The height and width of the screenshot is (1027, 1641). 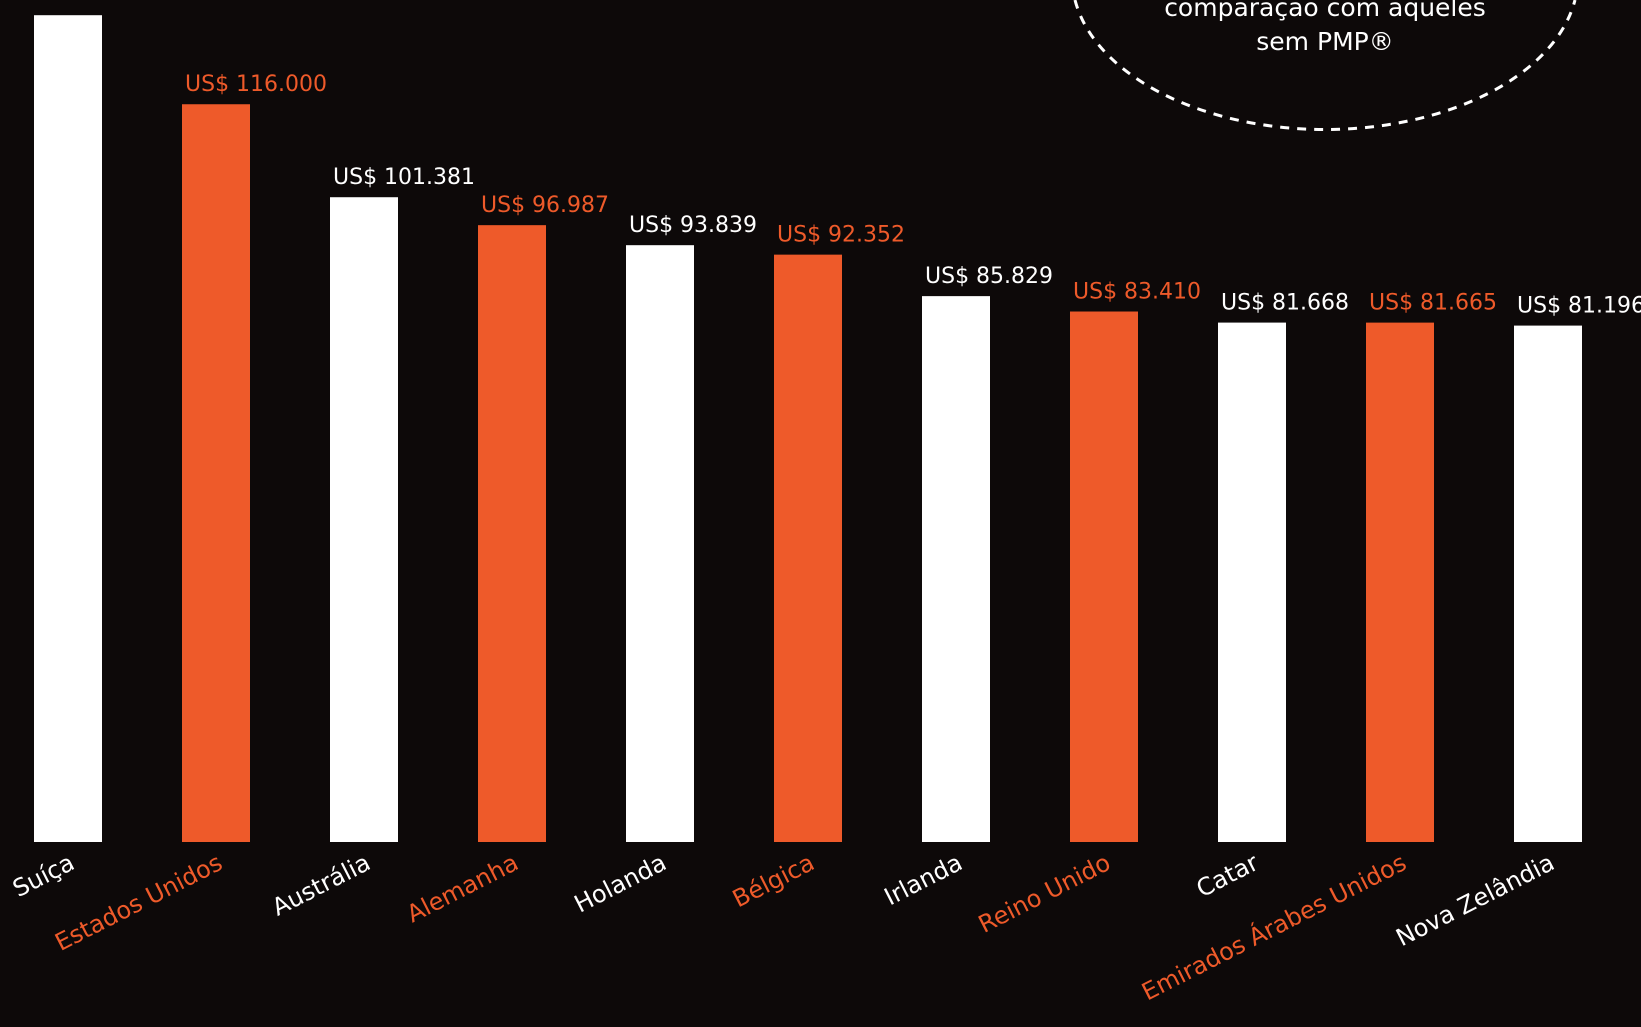 What do you see at coordinates (773, 880) in the screenshot?
I see `category-label-5: Bélgica` at bounding box center [773, 880].